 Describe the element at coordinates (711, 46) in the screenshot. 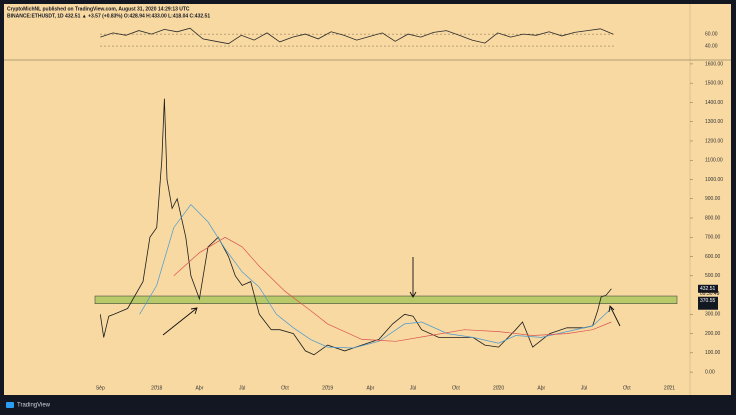

I see `y-tick-label: 40.00` at that location.